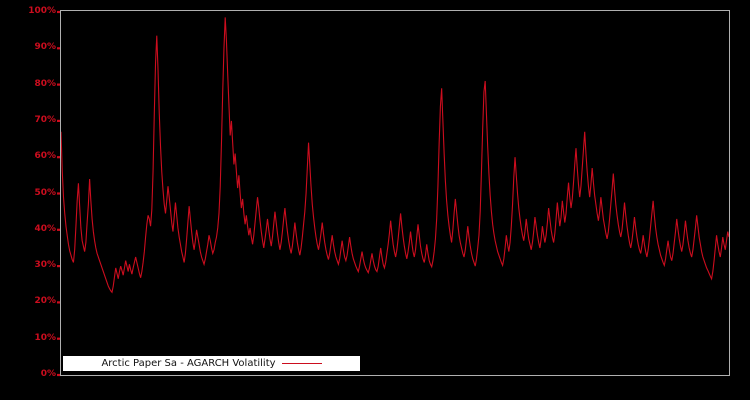 This screenshot has width=750, height=400. I want to click on y-tick-label: 0%, so click(48, 374).